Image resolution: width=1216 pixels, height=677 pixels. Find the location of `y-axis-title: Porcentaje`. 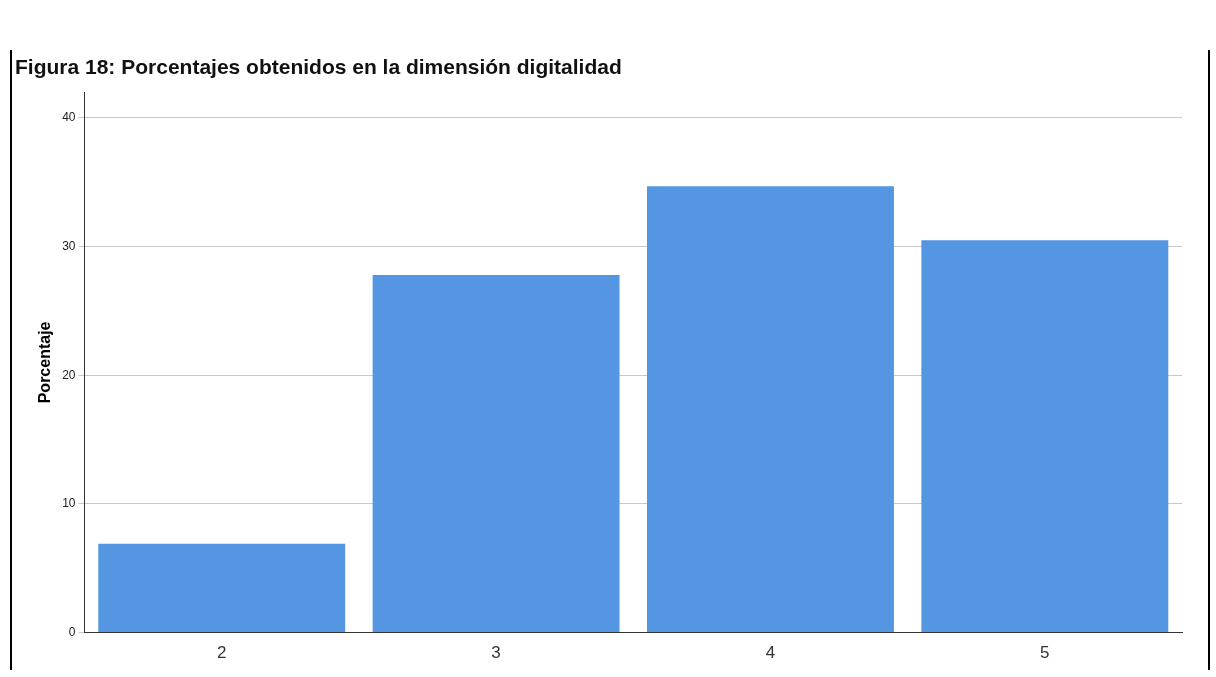

y-axis-title: Porcentaje is located at coordinates (45, 362).